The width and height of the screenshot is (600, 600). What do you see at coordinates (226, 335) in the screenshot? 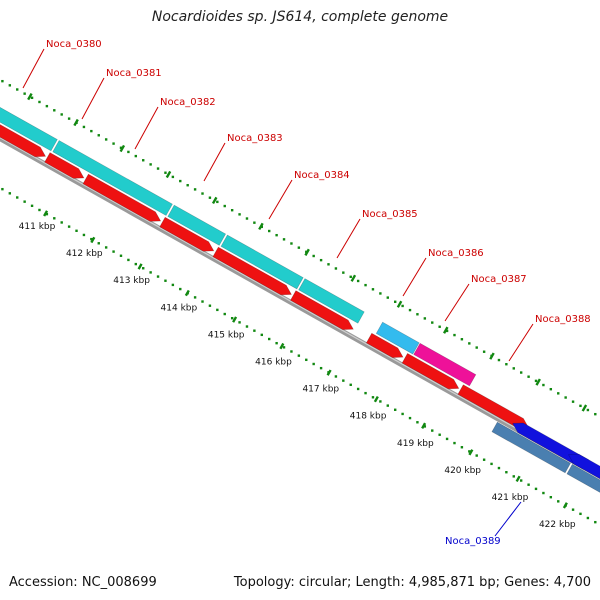
I see `kbp-label: 415 kbp` at bounding box center [226, 335].